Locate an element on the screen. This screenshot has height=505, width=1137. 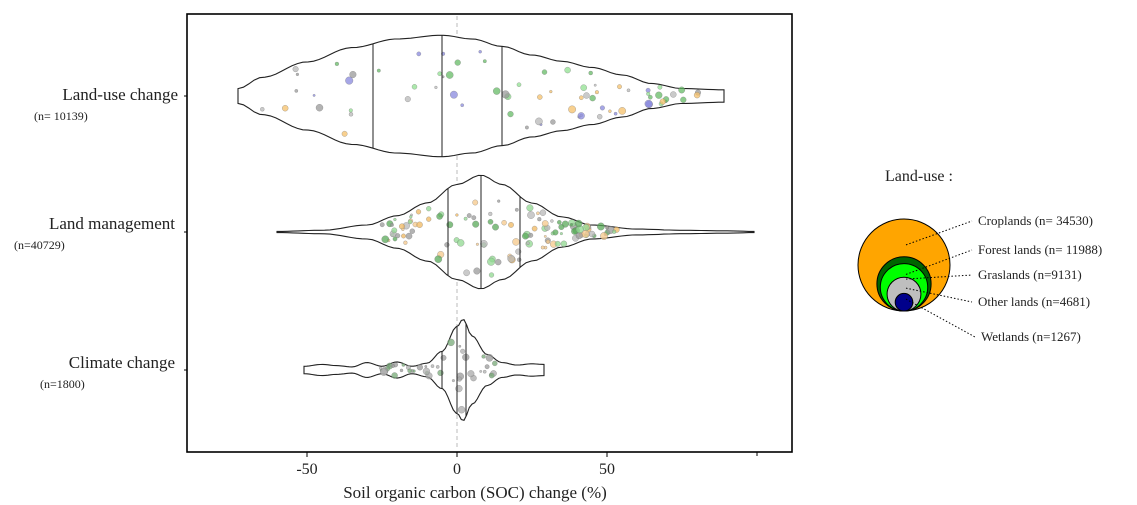
x-tick-label: 0 is located at coordinates (457, 469).